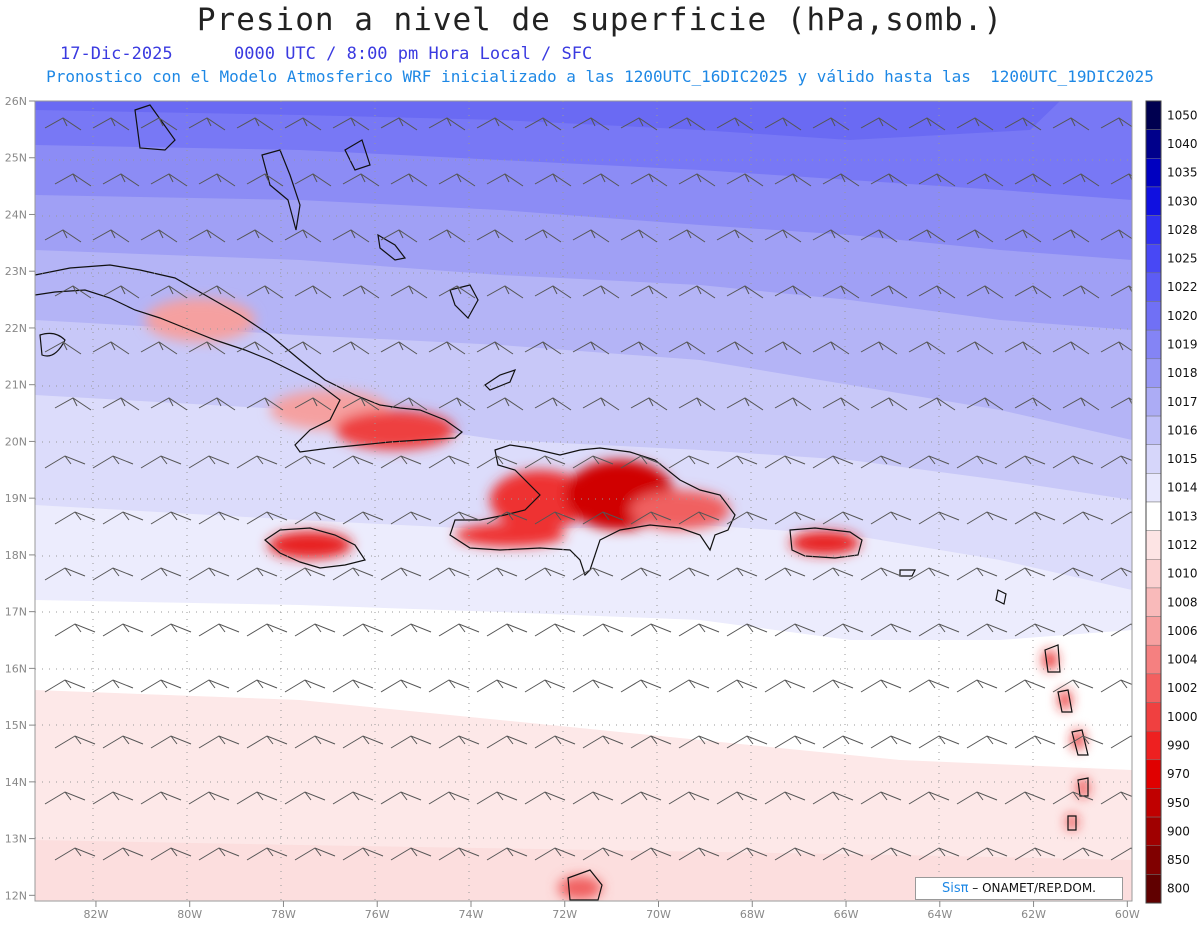 This screenshot has height=927, width=1200. I want to click on colorbar-label: 1035, so click(1182, 173).